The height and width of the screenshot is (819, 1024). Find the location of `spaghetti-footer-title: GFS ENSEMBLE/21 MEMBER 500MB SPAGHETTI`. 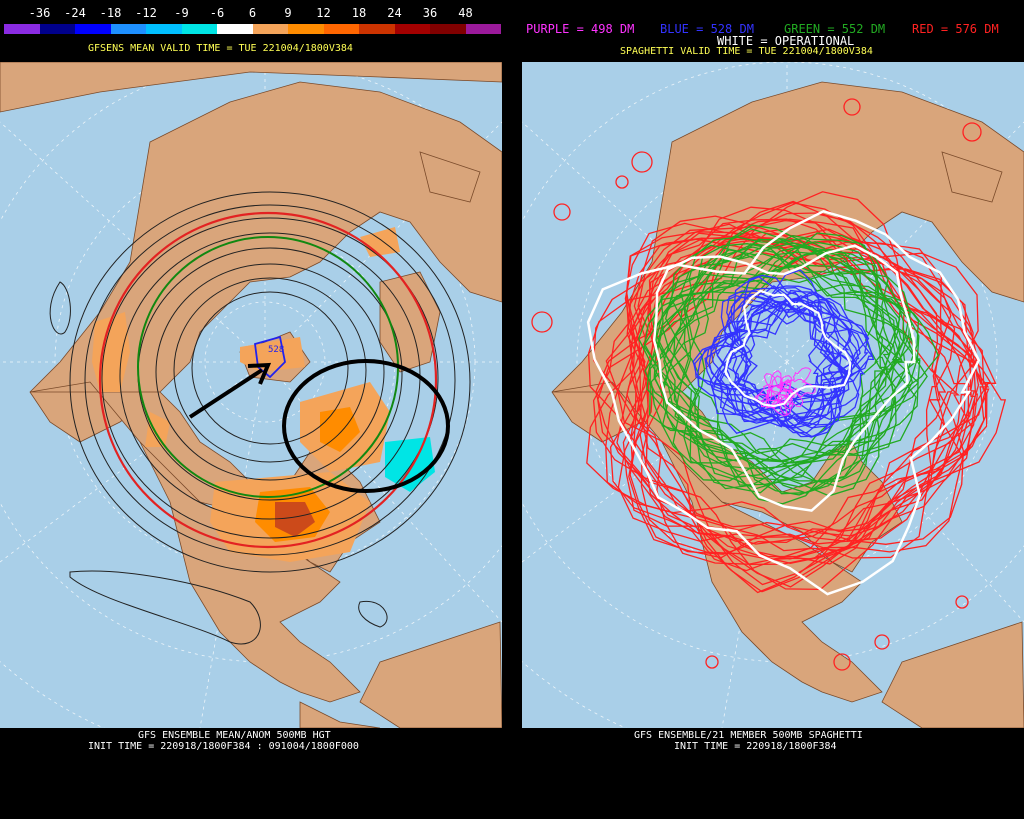

spaghetti-footer-title: GFS ENSEMBLE/21 MEMBER 500MB SPAGHETTI is located at coordinates (748, 735).